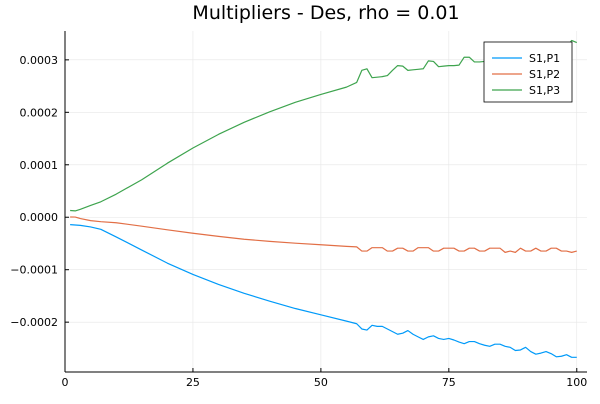  What do you see at coordinates (39, 165) in the screenshot?
I see `y-tick-label: 0.0001` at bounding box center [39, 165].